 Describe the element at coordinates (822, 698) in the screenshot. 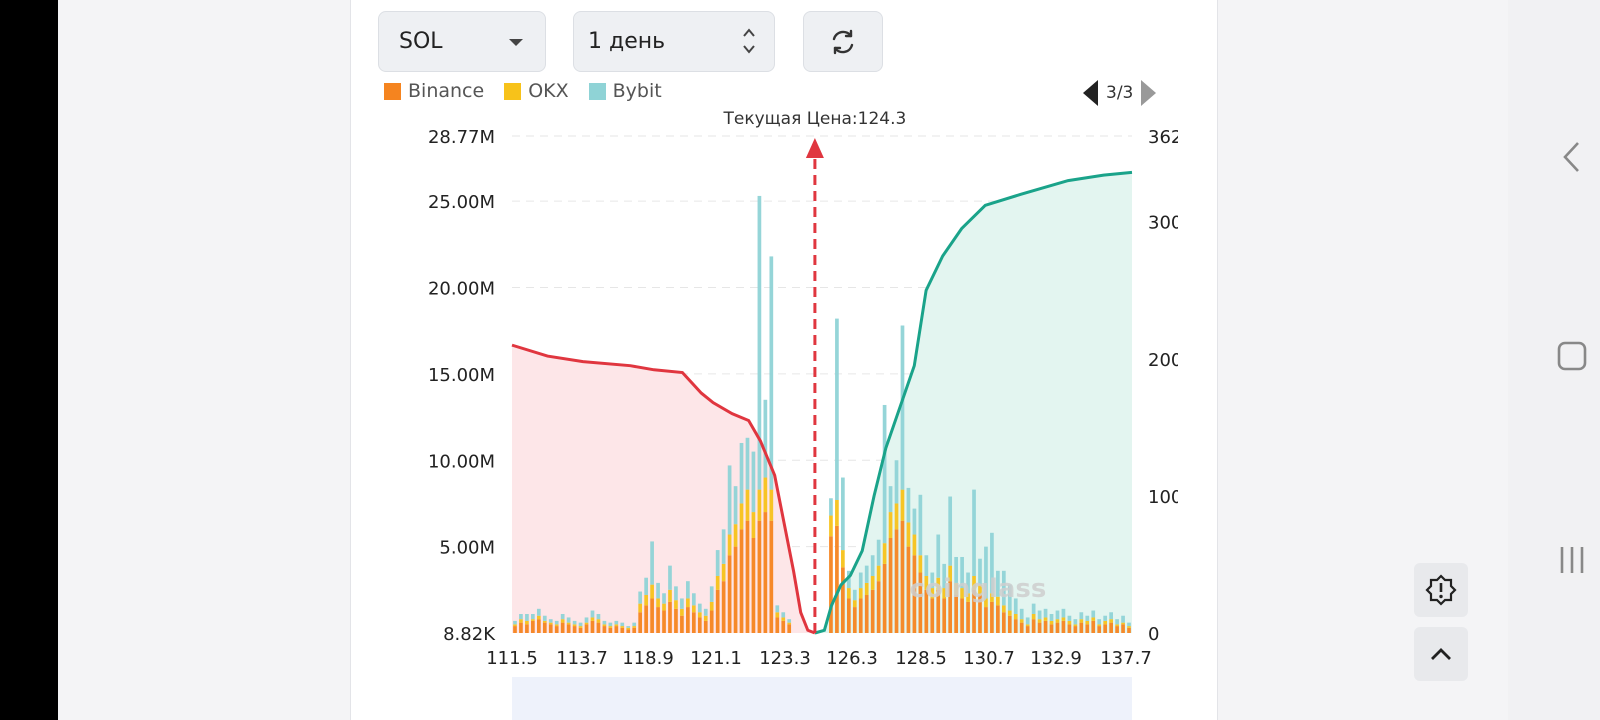

I see `range-slider` at that location.